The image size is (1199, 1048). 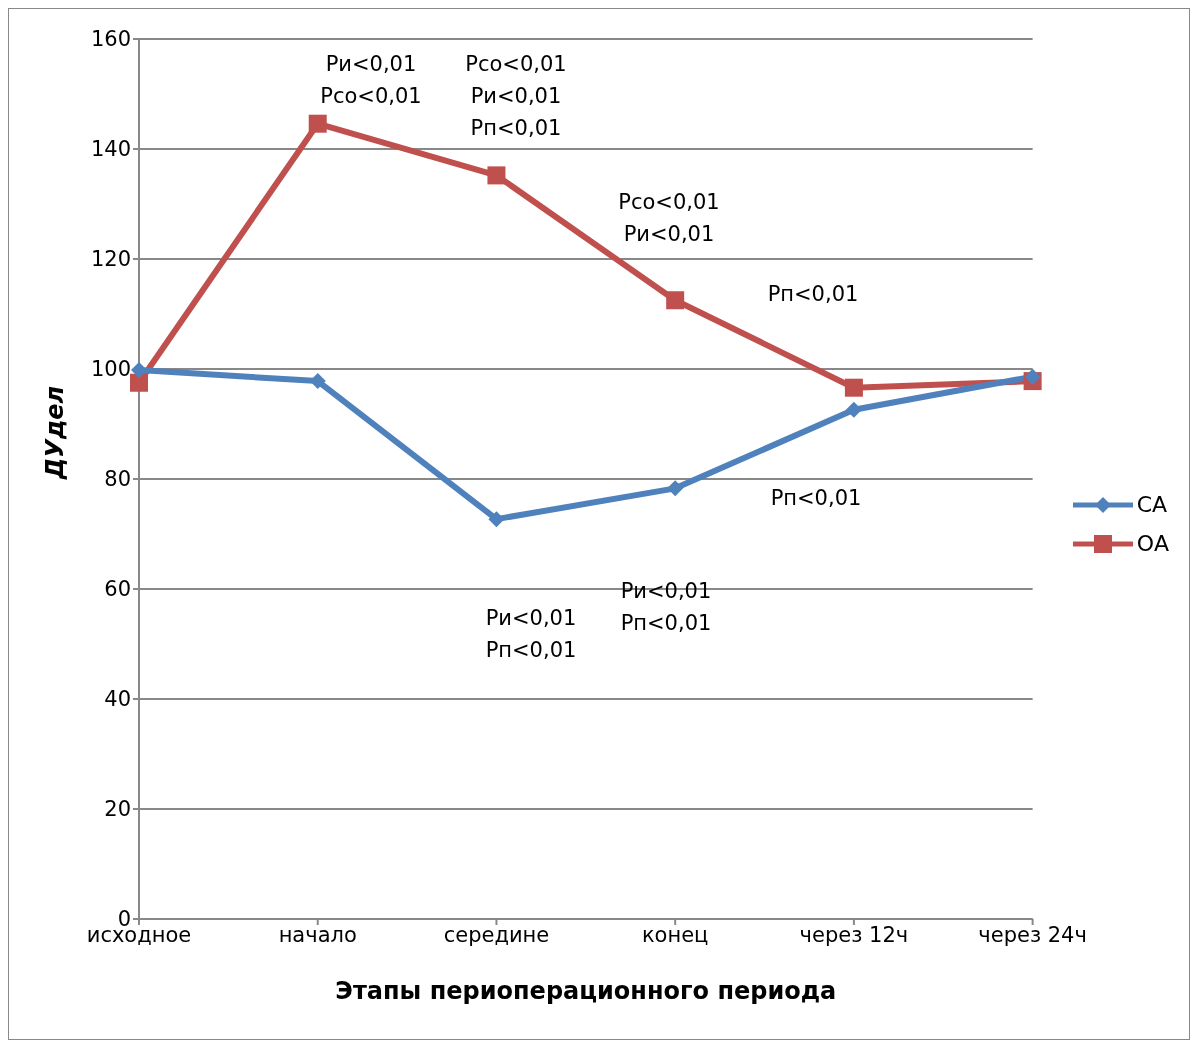 What do you see at coordinates (110, 259) in the screenshot?
I see `y-tick-label: 120` at bounding box center [110, 259].